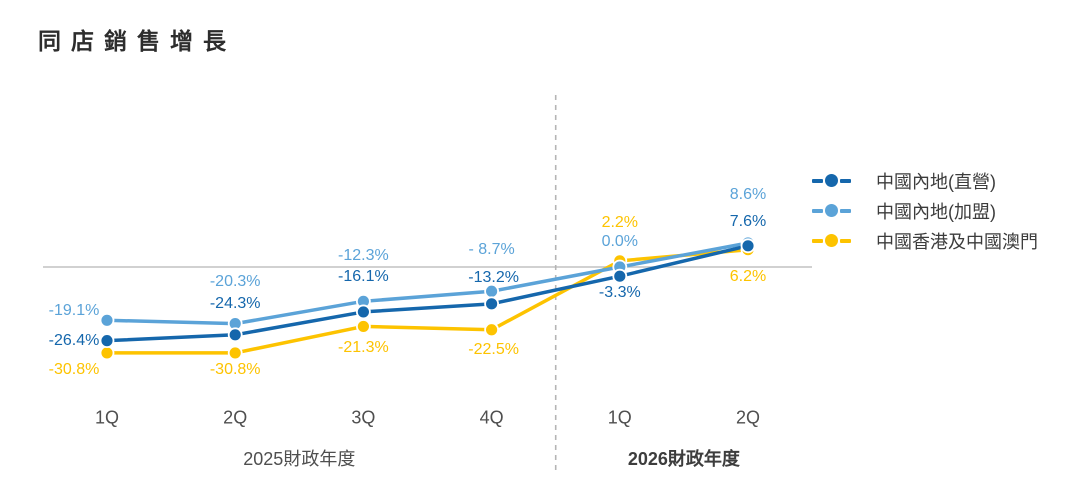 Image resolution: width=1080 pixels, height=496 pixels. Describe the element at coordinates (936, 211) in the screenshot. I see `legend-label: 中國內地(加盟)` at that location.